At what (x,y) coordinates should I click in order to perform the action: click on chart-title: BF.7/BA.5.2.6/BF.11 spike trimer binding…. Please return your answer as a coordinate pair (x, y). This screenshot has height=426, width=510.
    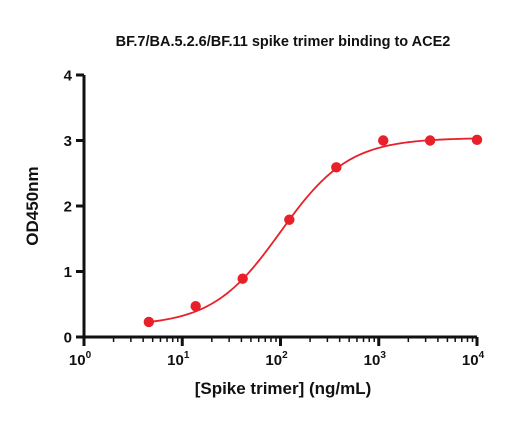
    Looking at the image, I should click on (283, 42).